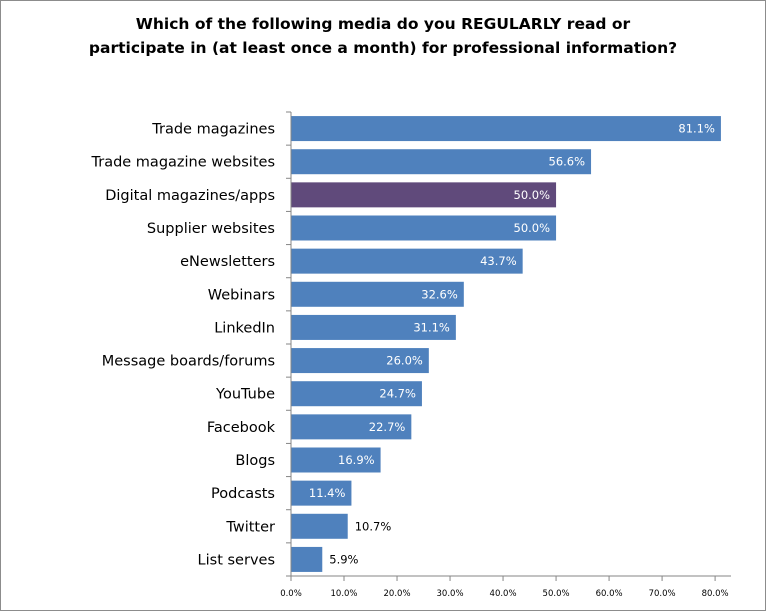 The width and height of the screenshot is (766, 611). What do you see at coordinates (211, 229) in the screenshot?
I see `category-label: Supplier websites` at bounding box center [211, 229].